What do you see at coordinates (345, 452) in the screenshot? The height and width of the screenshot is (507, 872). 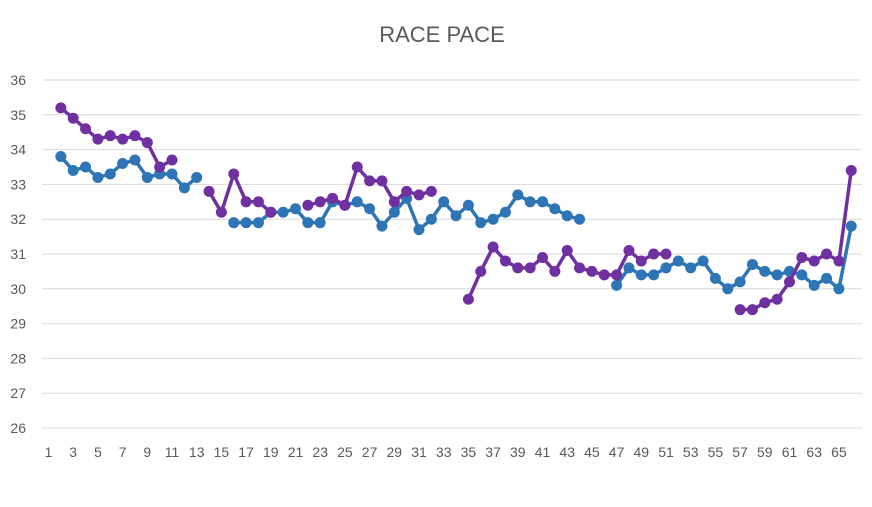 I see `x-tick-label: 25` at bounding box center [345, 452].